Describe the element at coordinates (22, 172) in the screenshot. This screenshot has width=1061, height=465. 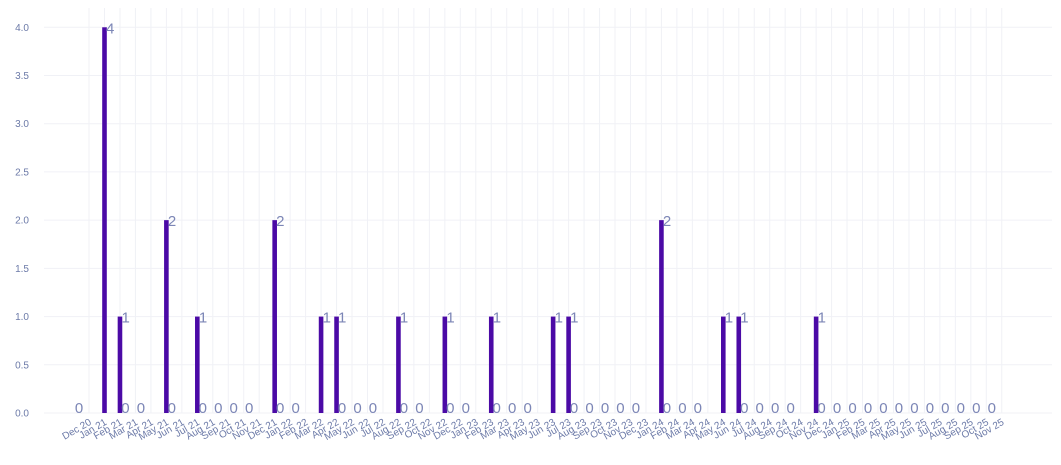
I see `y-tick-label: 2.5` at that location.